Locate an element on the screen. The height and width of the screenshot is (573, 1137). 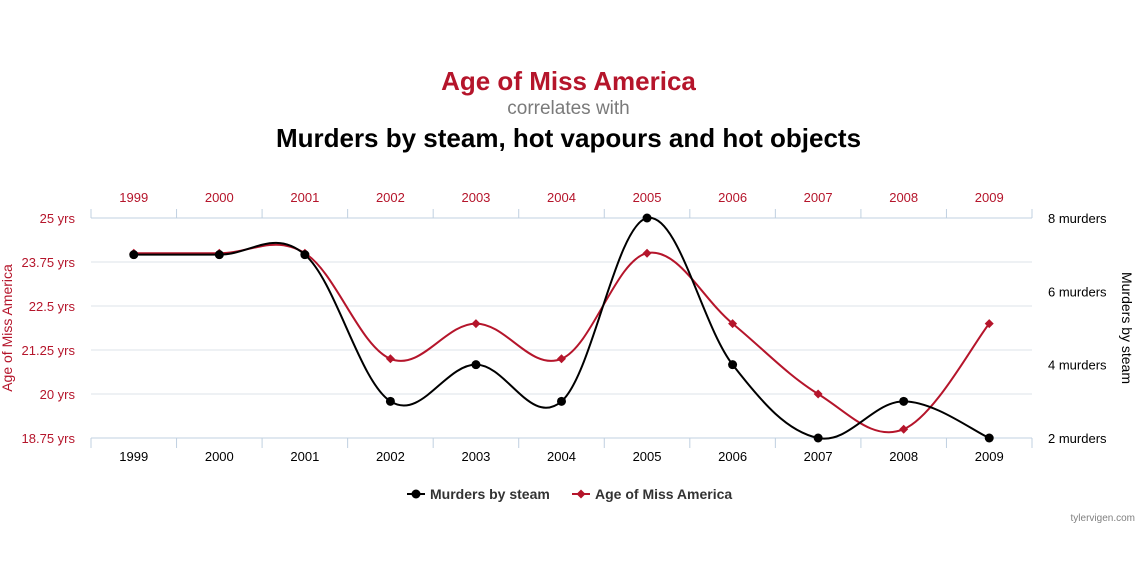
legend-label-murders-by-steam: Murders by steam is located at coordinates (490, 494).